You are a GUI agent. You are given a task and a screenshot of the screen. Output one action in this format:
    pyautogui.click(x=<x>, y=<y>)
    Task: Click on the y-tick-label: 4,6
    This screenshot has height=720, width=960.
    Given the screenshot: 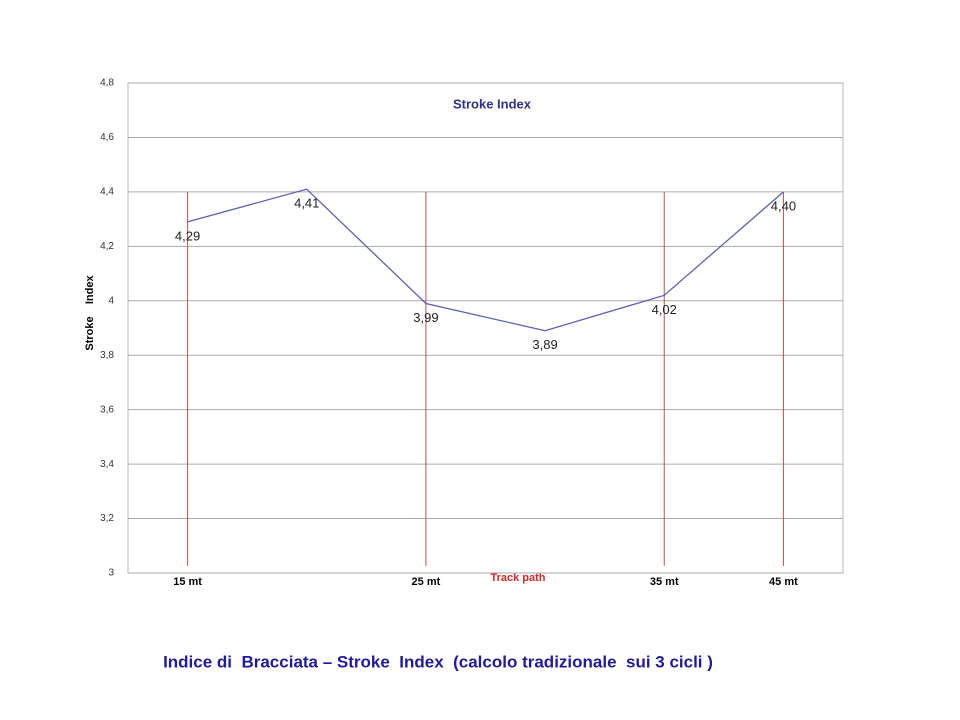 What is the action you would take?
    pyautogui.click(x=107, y=137)
    